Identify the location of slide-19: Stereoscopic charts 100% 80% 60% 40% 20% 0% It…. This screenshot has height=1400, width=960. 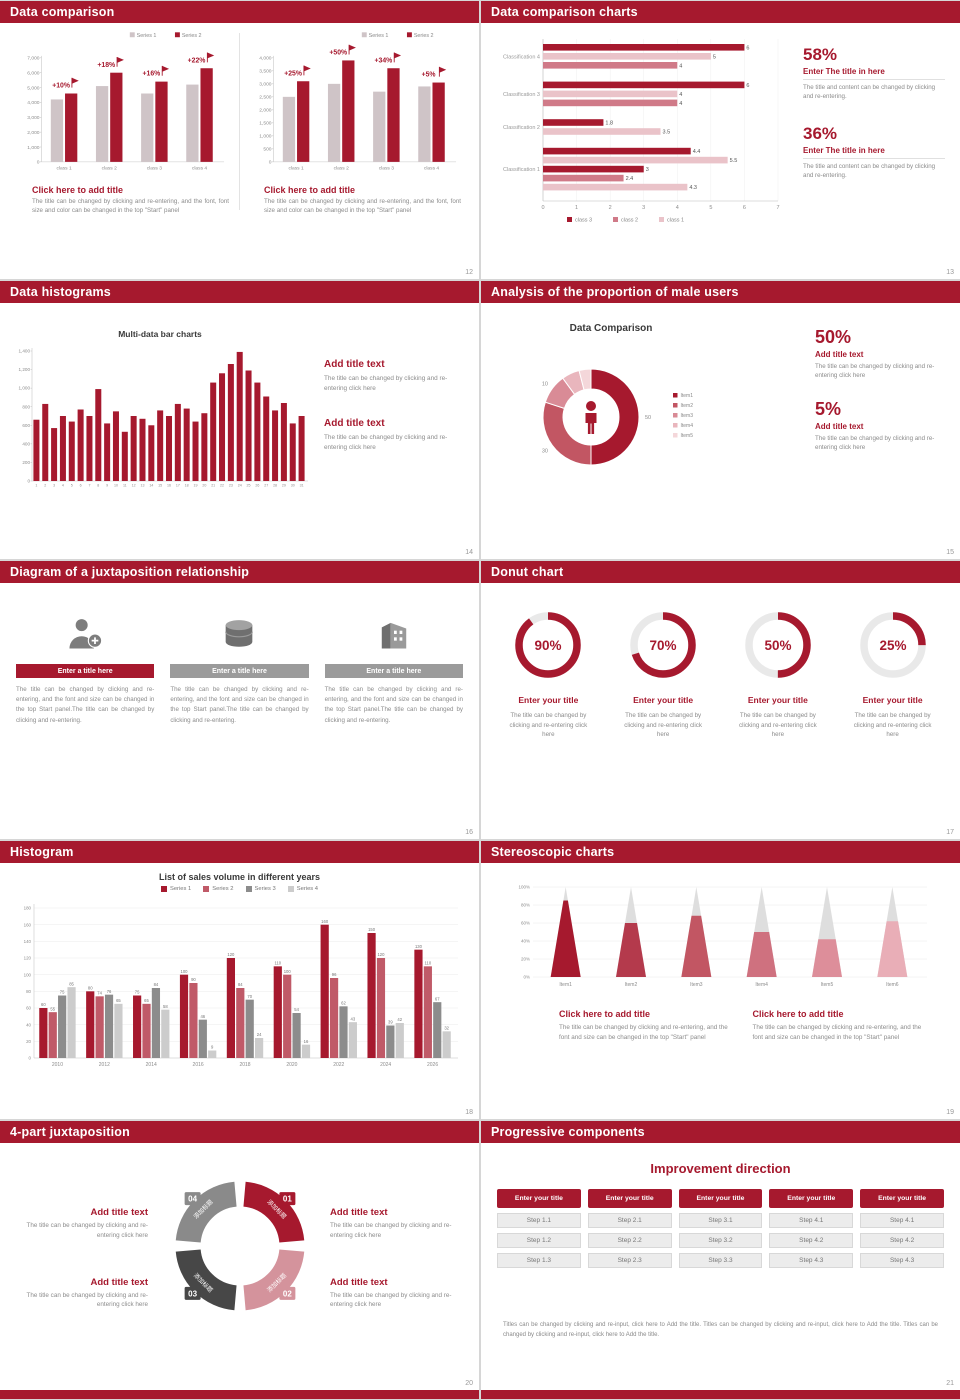
(720, 980).